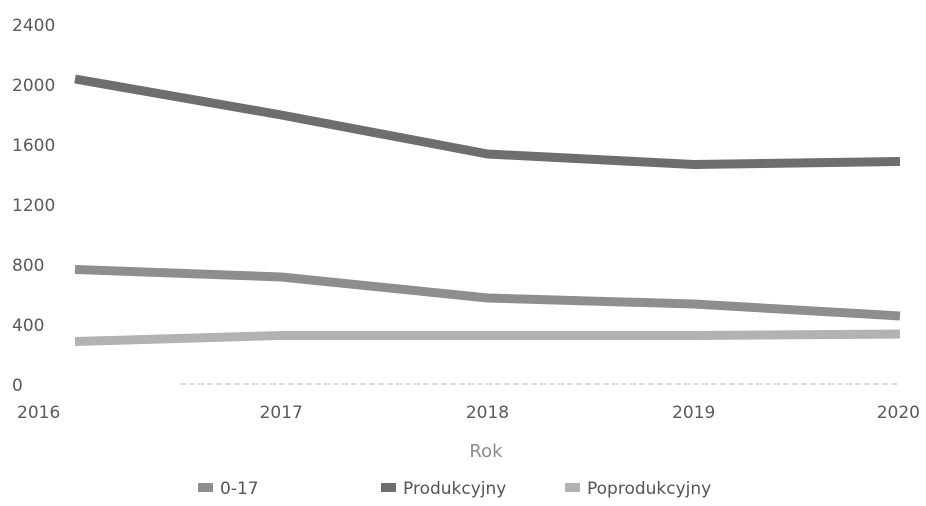  I want to click on y-tick-label: 1600, so click(33, 146).